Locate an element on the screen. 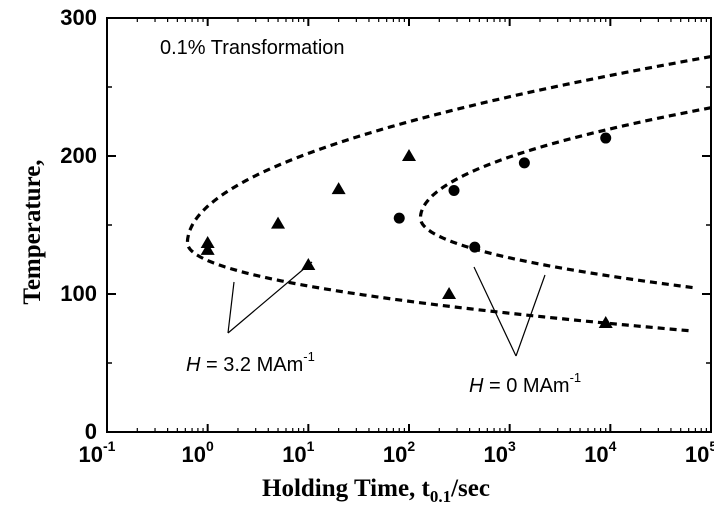 Image resolution: width=714 pixels, height=507 pixels. label-h0-text: = 0 MAm is located at coordinates (526, 386).